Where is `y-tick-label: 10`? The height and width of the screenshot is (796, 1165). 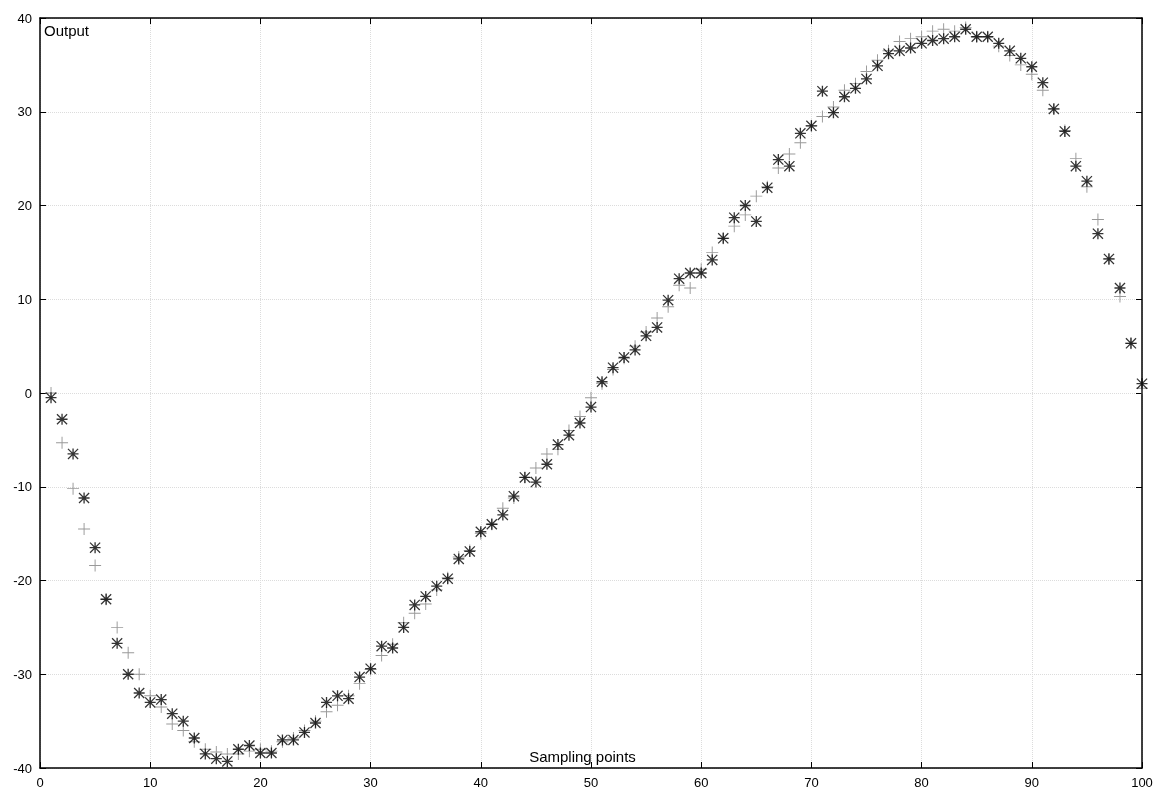
y-tick-label: 10 is located at coordinates (24, 299).